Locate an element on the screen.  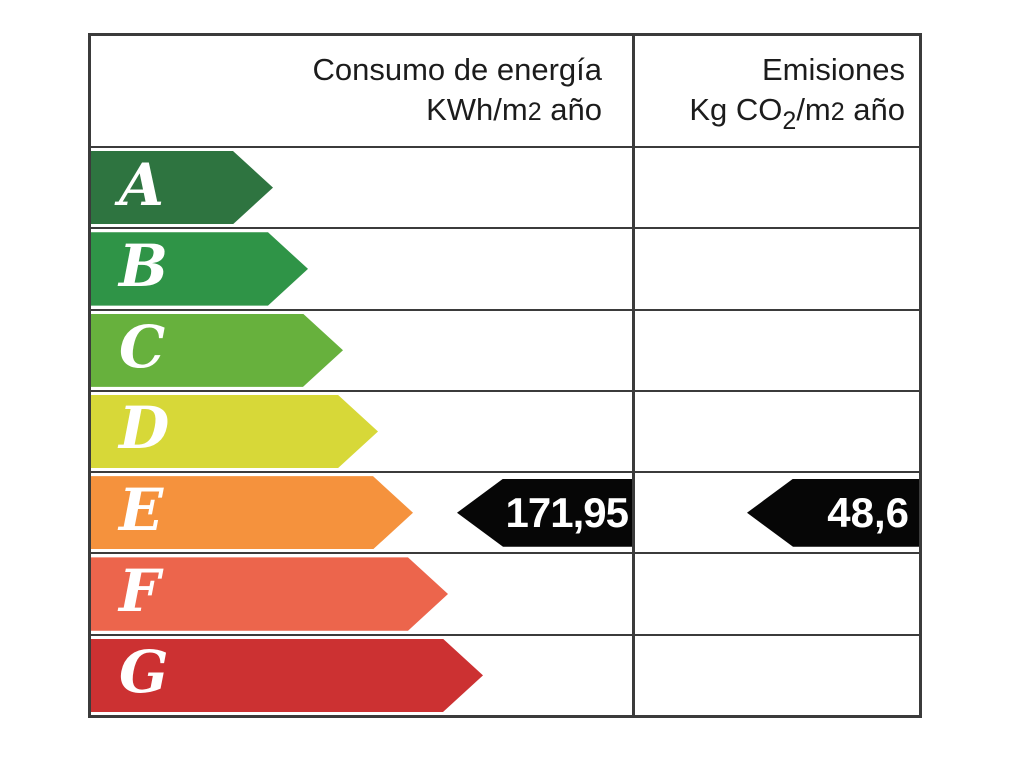
column-divider is located at coordinates (633, 375).